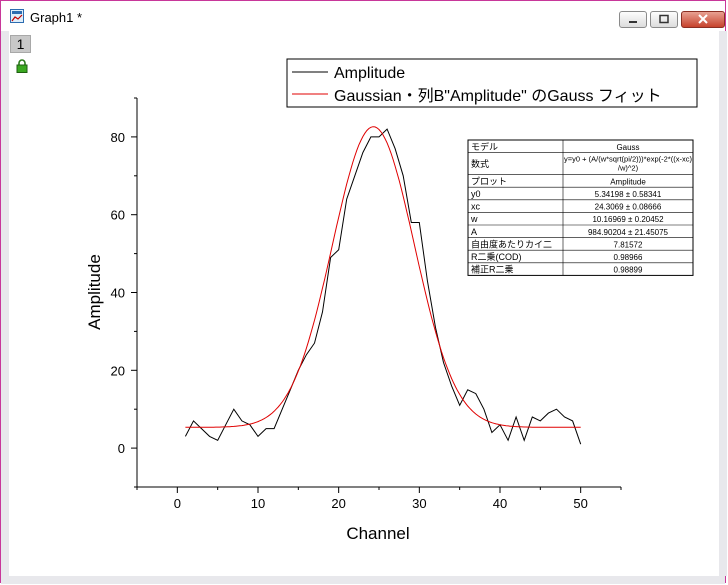 The height and width of the screenshot is (585, 728). Describe the element at coordinates (489, 181) in the screenshot. I see `table-cell-label: プロット` at that location.